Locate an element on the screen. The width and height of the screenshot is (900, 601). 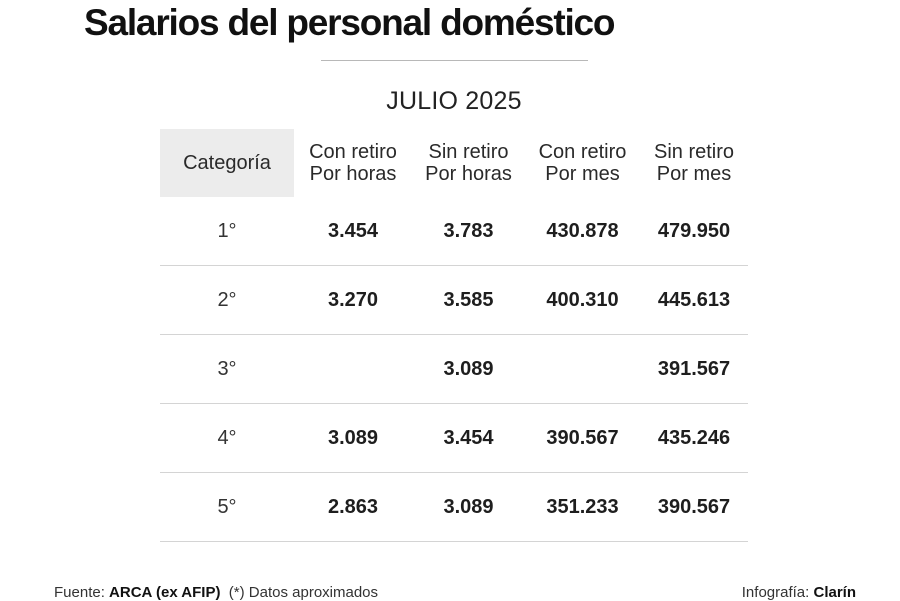
header-sin-retiro-horas: Sin retiro Por horas is located at coordinates (468, 163).